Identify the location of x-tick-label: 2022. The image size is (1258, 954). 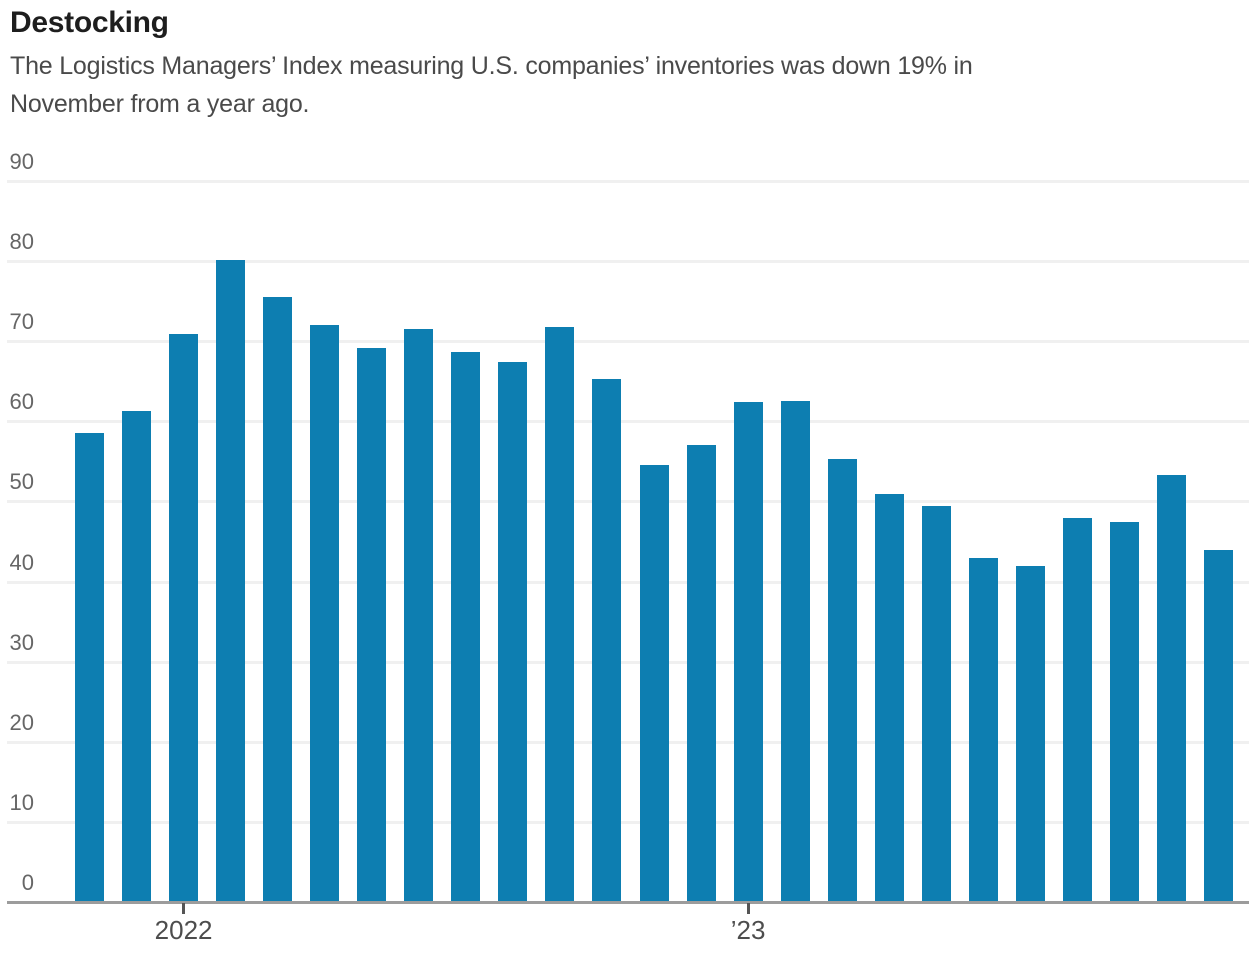
(183, 930).